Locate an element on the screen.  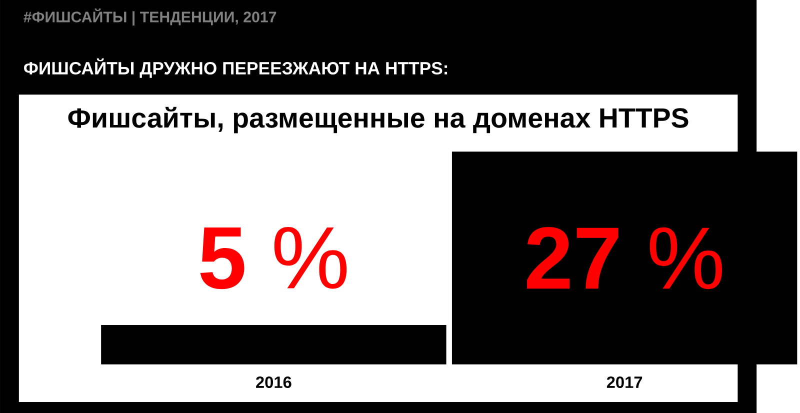
chart-subtitle: Фишсайты, размещенные на доменах HTTPS is located at coordinates (378, 120).